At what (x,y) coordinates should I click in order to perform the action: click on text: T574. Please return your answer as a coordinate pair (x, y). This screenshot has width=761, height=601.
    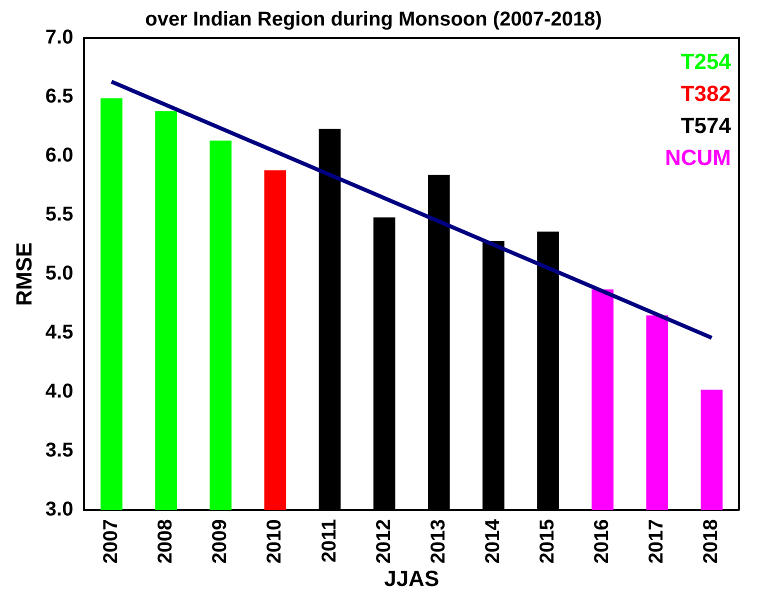
    Looking at the image, I should click on (706, 125).